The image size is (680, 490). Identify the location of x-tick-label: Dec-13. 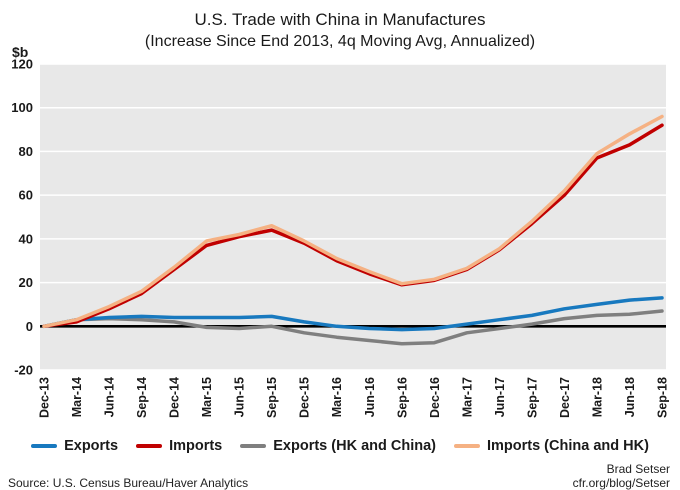
(45, 397).